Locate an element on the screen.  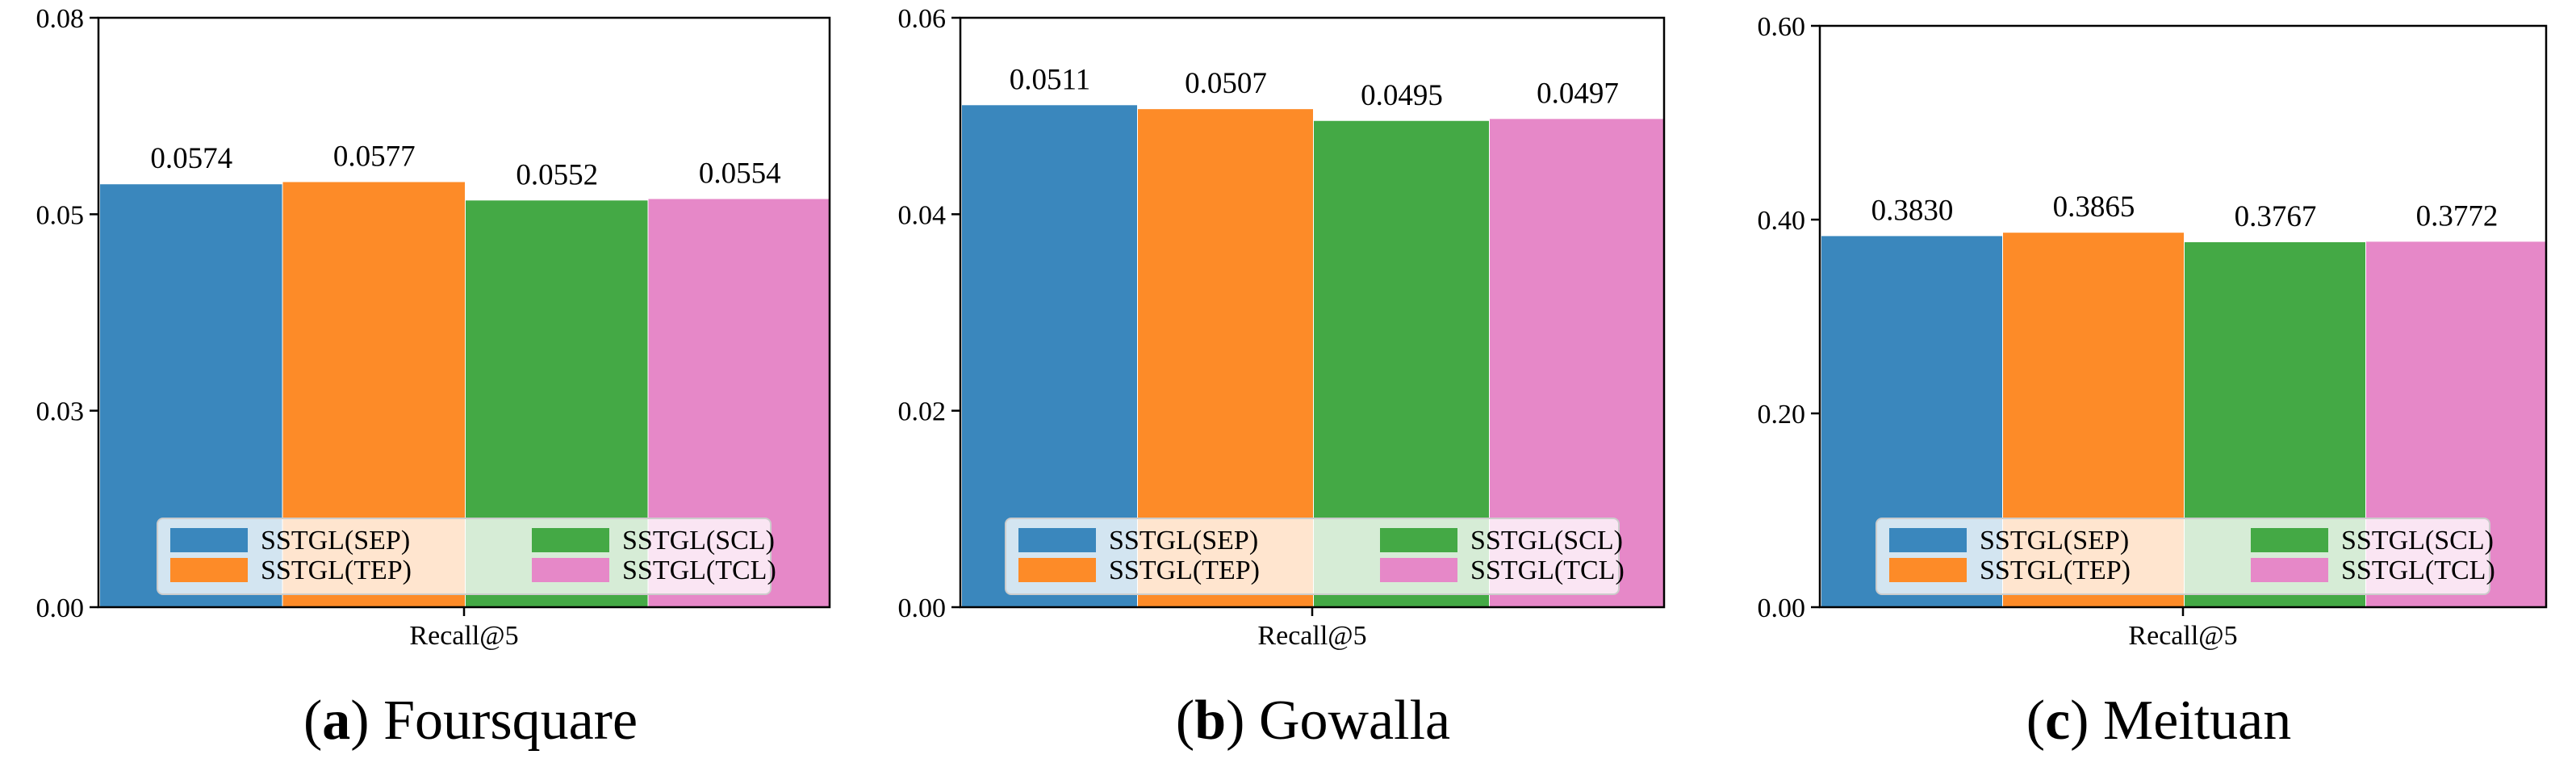
y-tick-label: 0.03 is located at coordinates (60, 412).